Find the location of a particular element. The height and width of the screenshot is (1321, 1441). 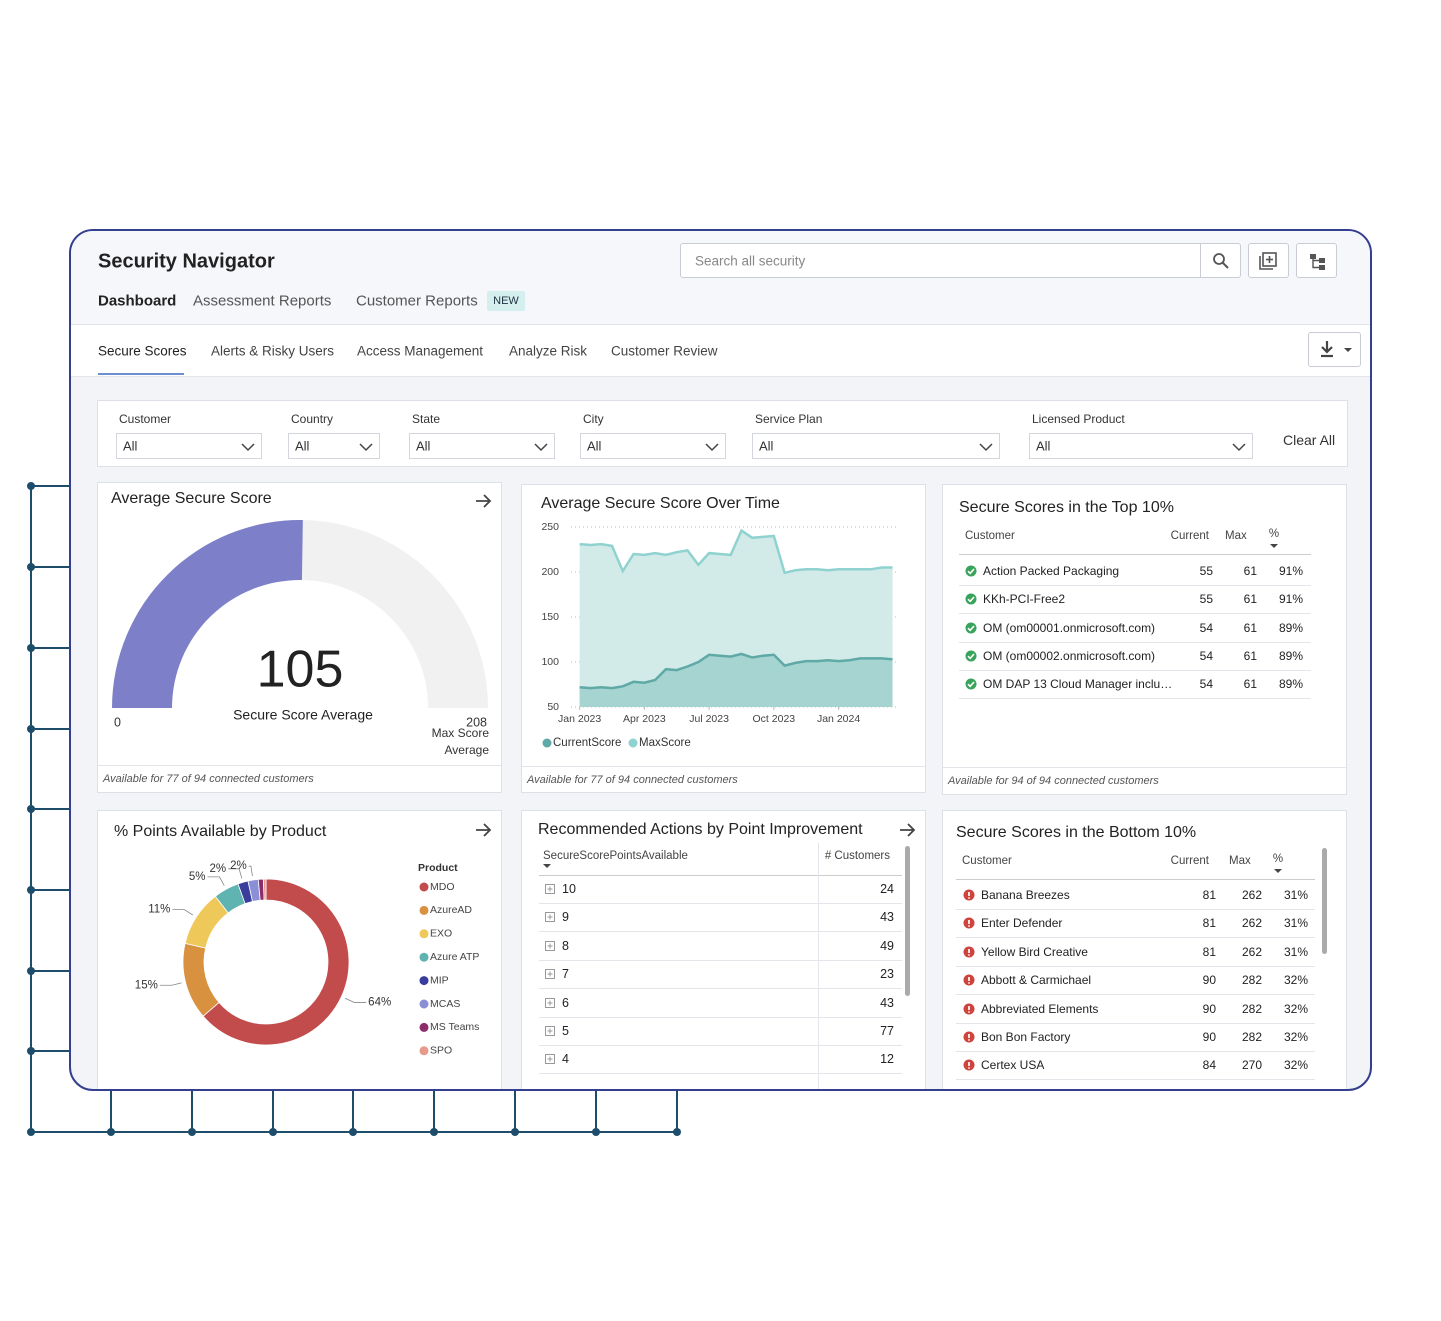

legend-label: Azure ATP is located at coordinates (454, 957).